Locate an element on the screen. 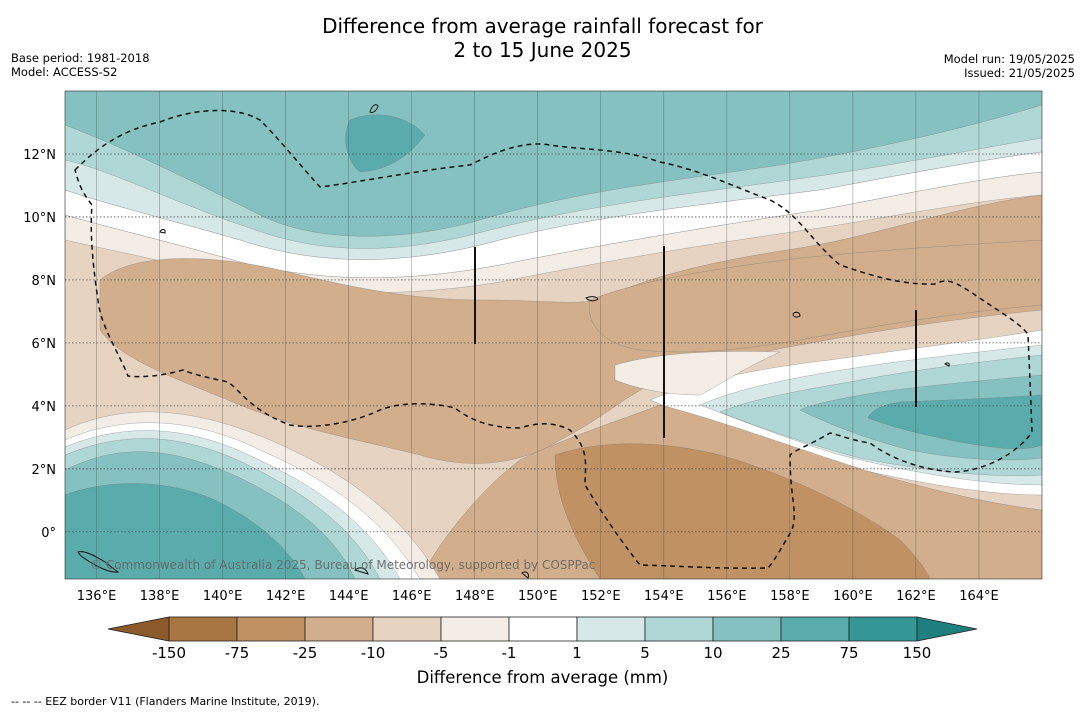 The width and height of the screenshot is (1085, 717). colorbar-tick-label: 5 is located at coordinates (645, 653).